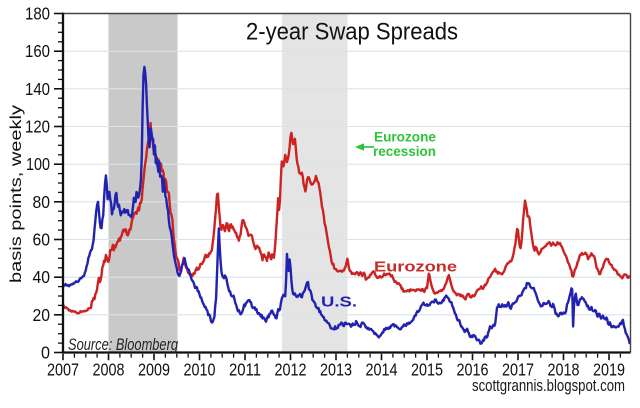  Describe the element at coordinates (42, 240) in the screenshot. I see `svg-text: 60` at that location.